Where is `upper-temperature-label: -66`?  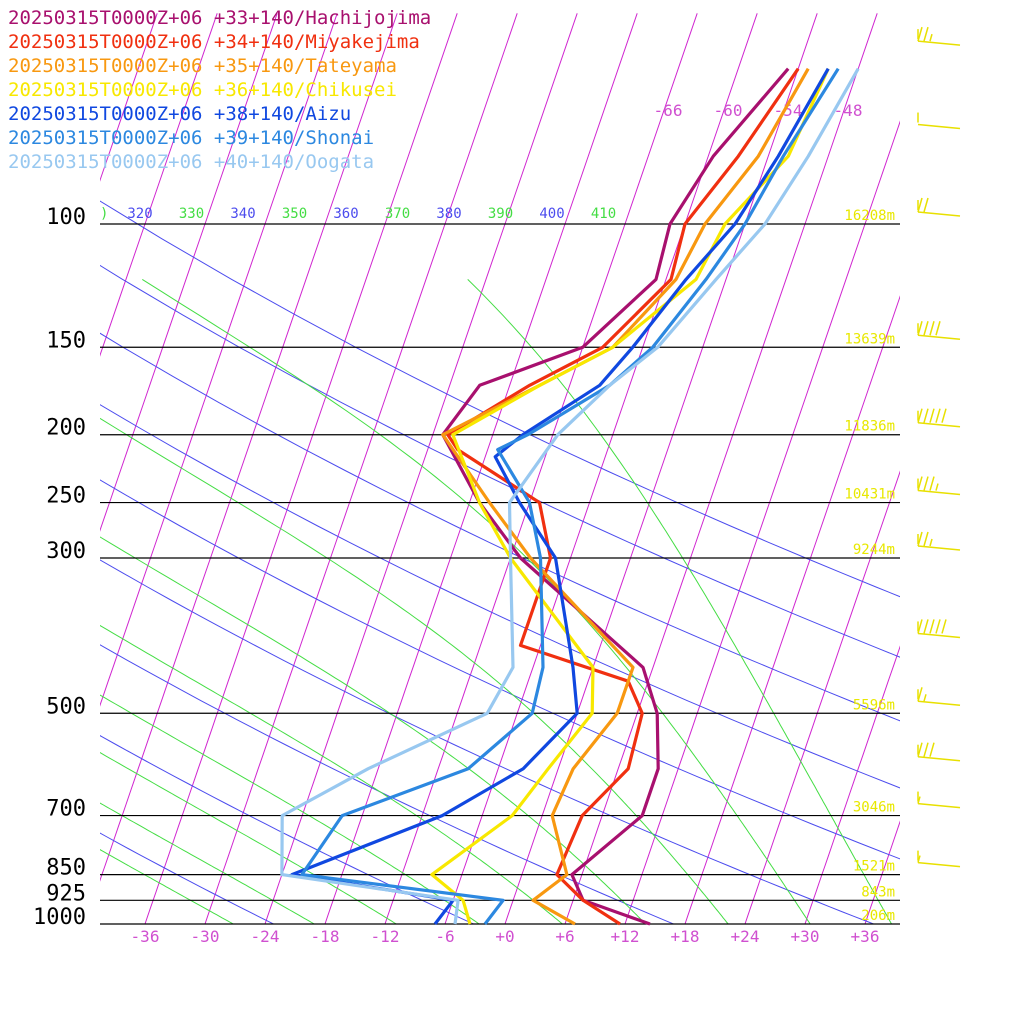
upper-temperature-label: -66 is located at coordinates (668, 110).